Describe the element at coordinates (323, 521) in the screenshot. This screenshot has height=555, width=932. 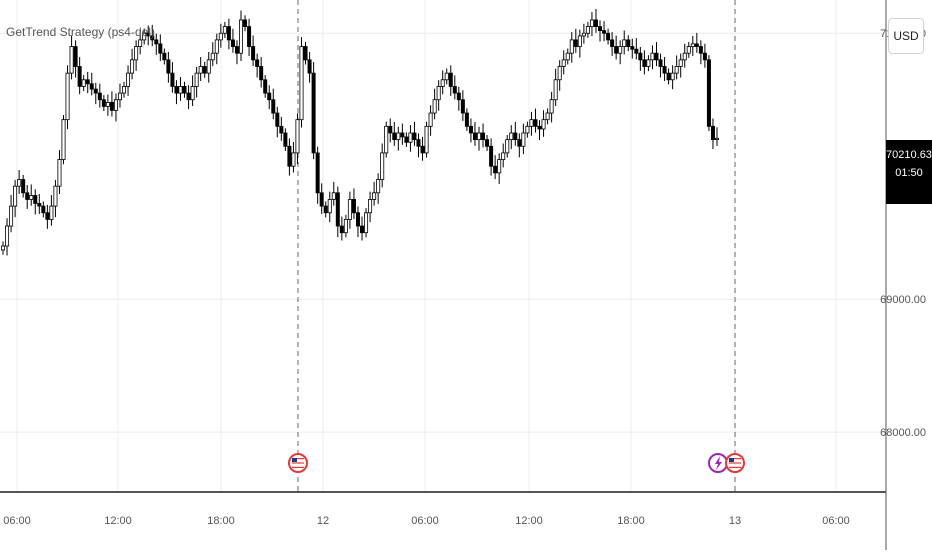
I see `x-tick-label: 12` at that location.